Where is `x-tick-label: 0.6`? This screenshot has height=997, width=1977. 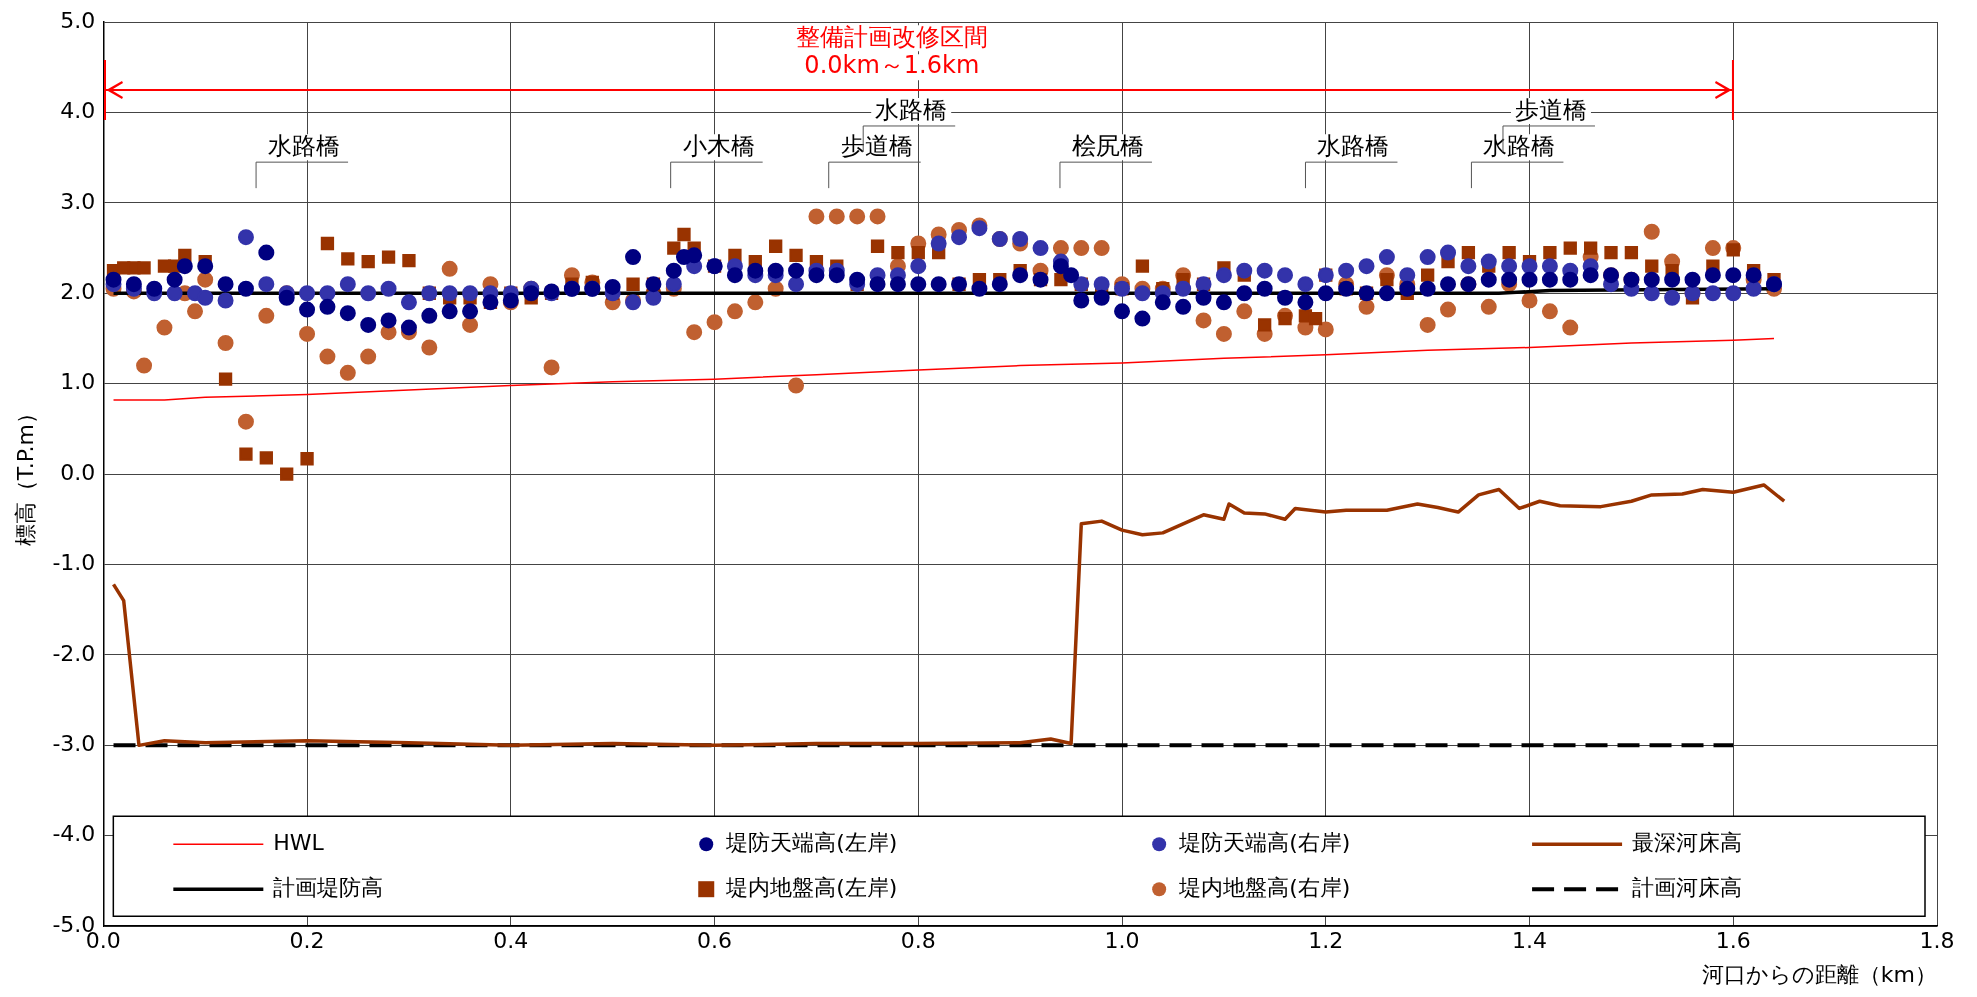 x-tick-label: 0.6 is located at coordinates (715, 941).